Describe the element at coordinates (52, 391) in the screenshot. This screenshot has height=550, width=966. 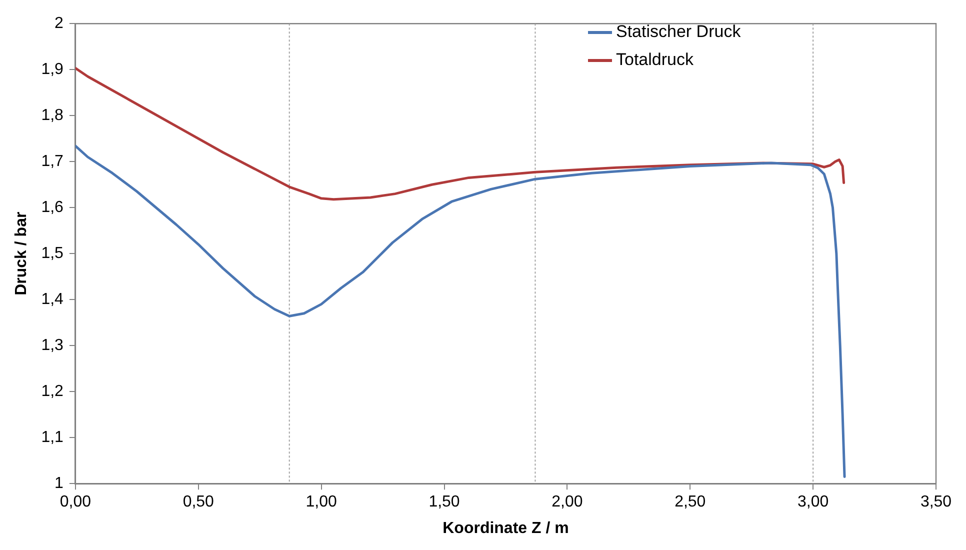
I see `y-tick-label: 1,2` at that location.